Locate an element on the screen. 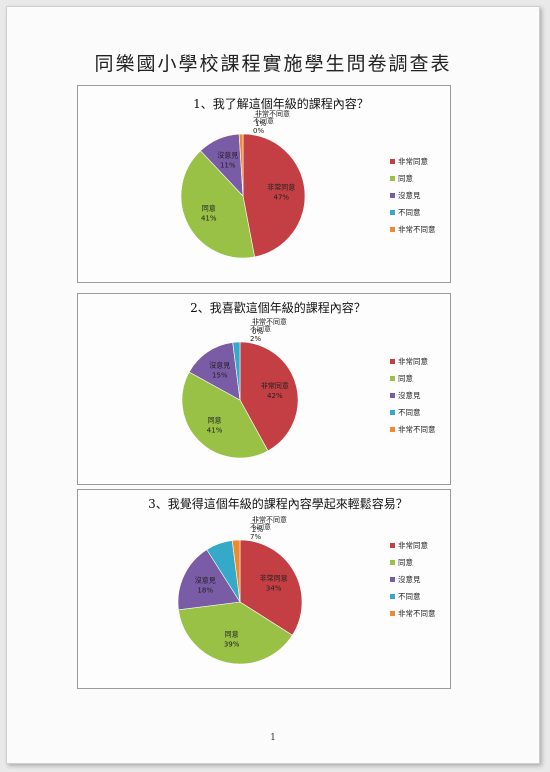  chart-title: 2、我喜歡這個年級的課程內容？ is located at coordinates (278, 307).